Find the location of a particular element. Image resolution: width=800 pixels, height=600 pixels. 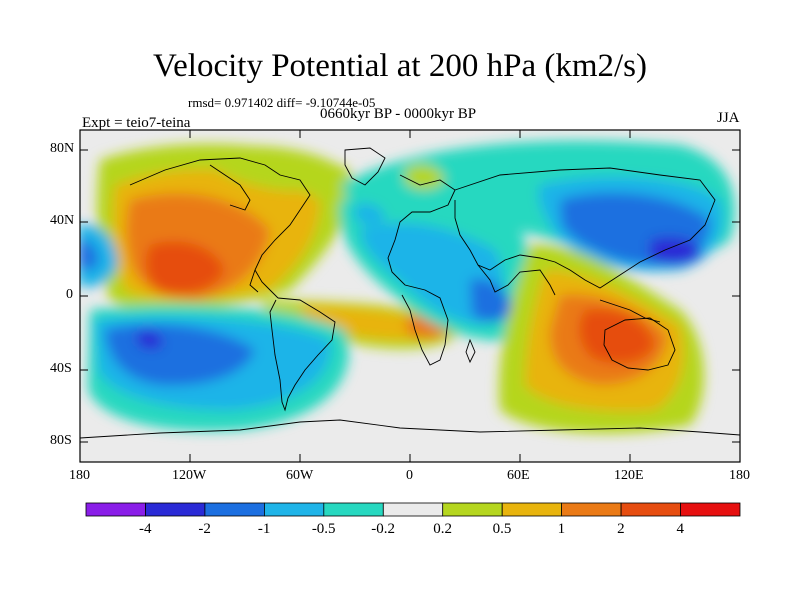

colorbar-label: 0.5 is located at coordinates (502, 529).